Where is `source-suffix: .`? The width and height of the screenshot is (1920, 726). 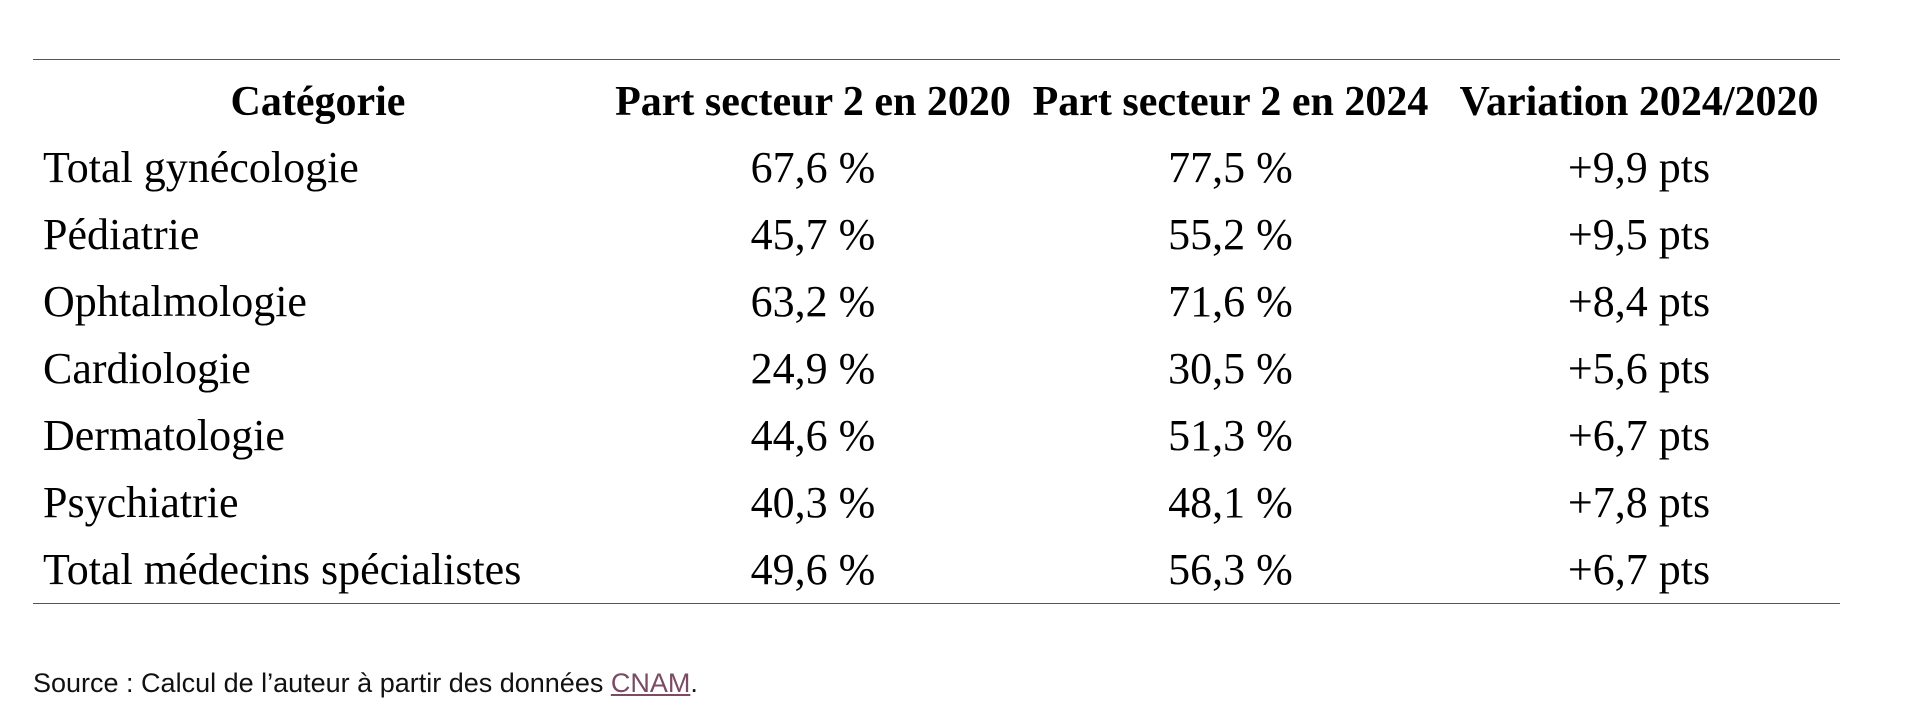 source-suffix: . is located at coordinates (694, 683).